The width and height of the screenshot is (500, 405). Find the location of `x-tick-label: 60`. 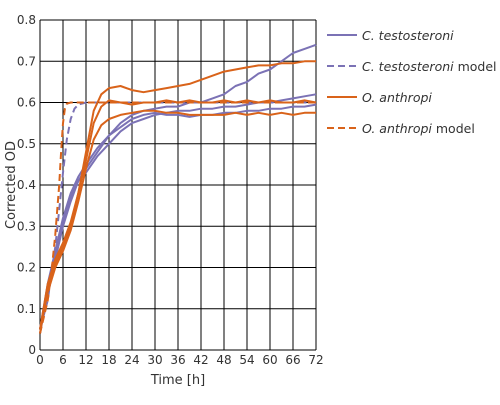

x-tick-label: 60 is located at coordinates (269, 360).